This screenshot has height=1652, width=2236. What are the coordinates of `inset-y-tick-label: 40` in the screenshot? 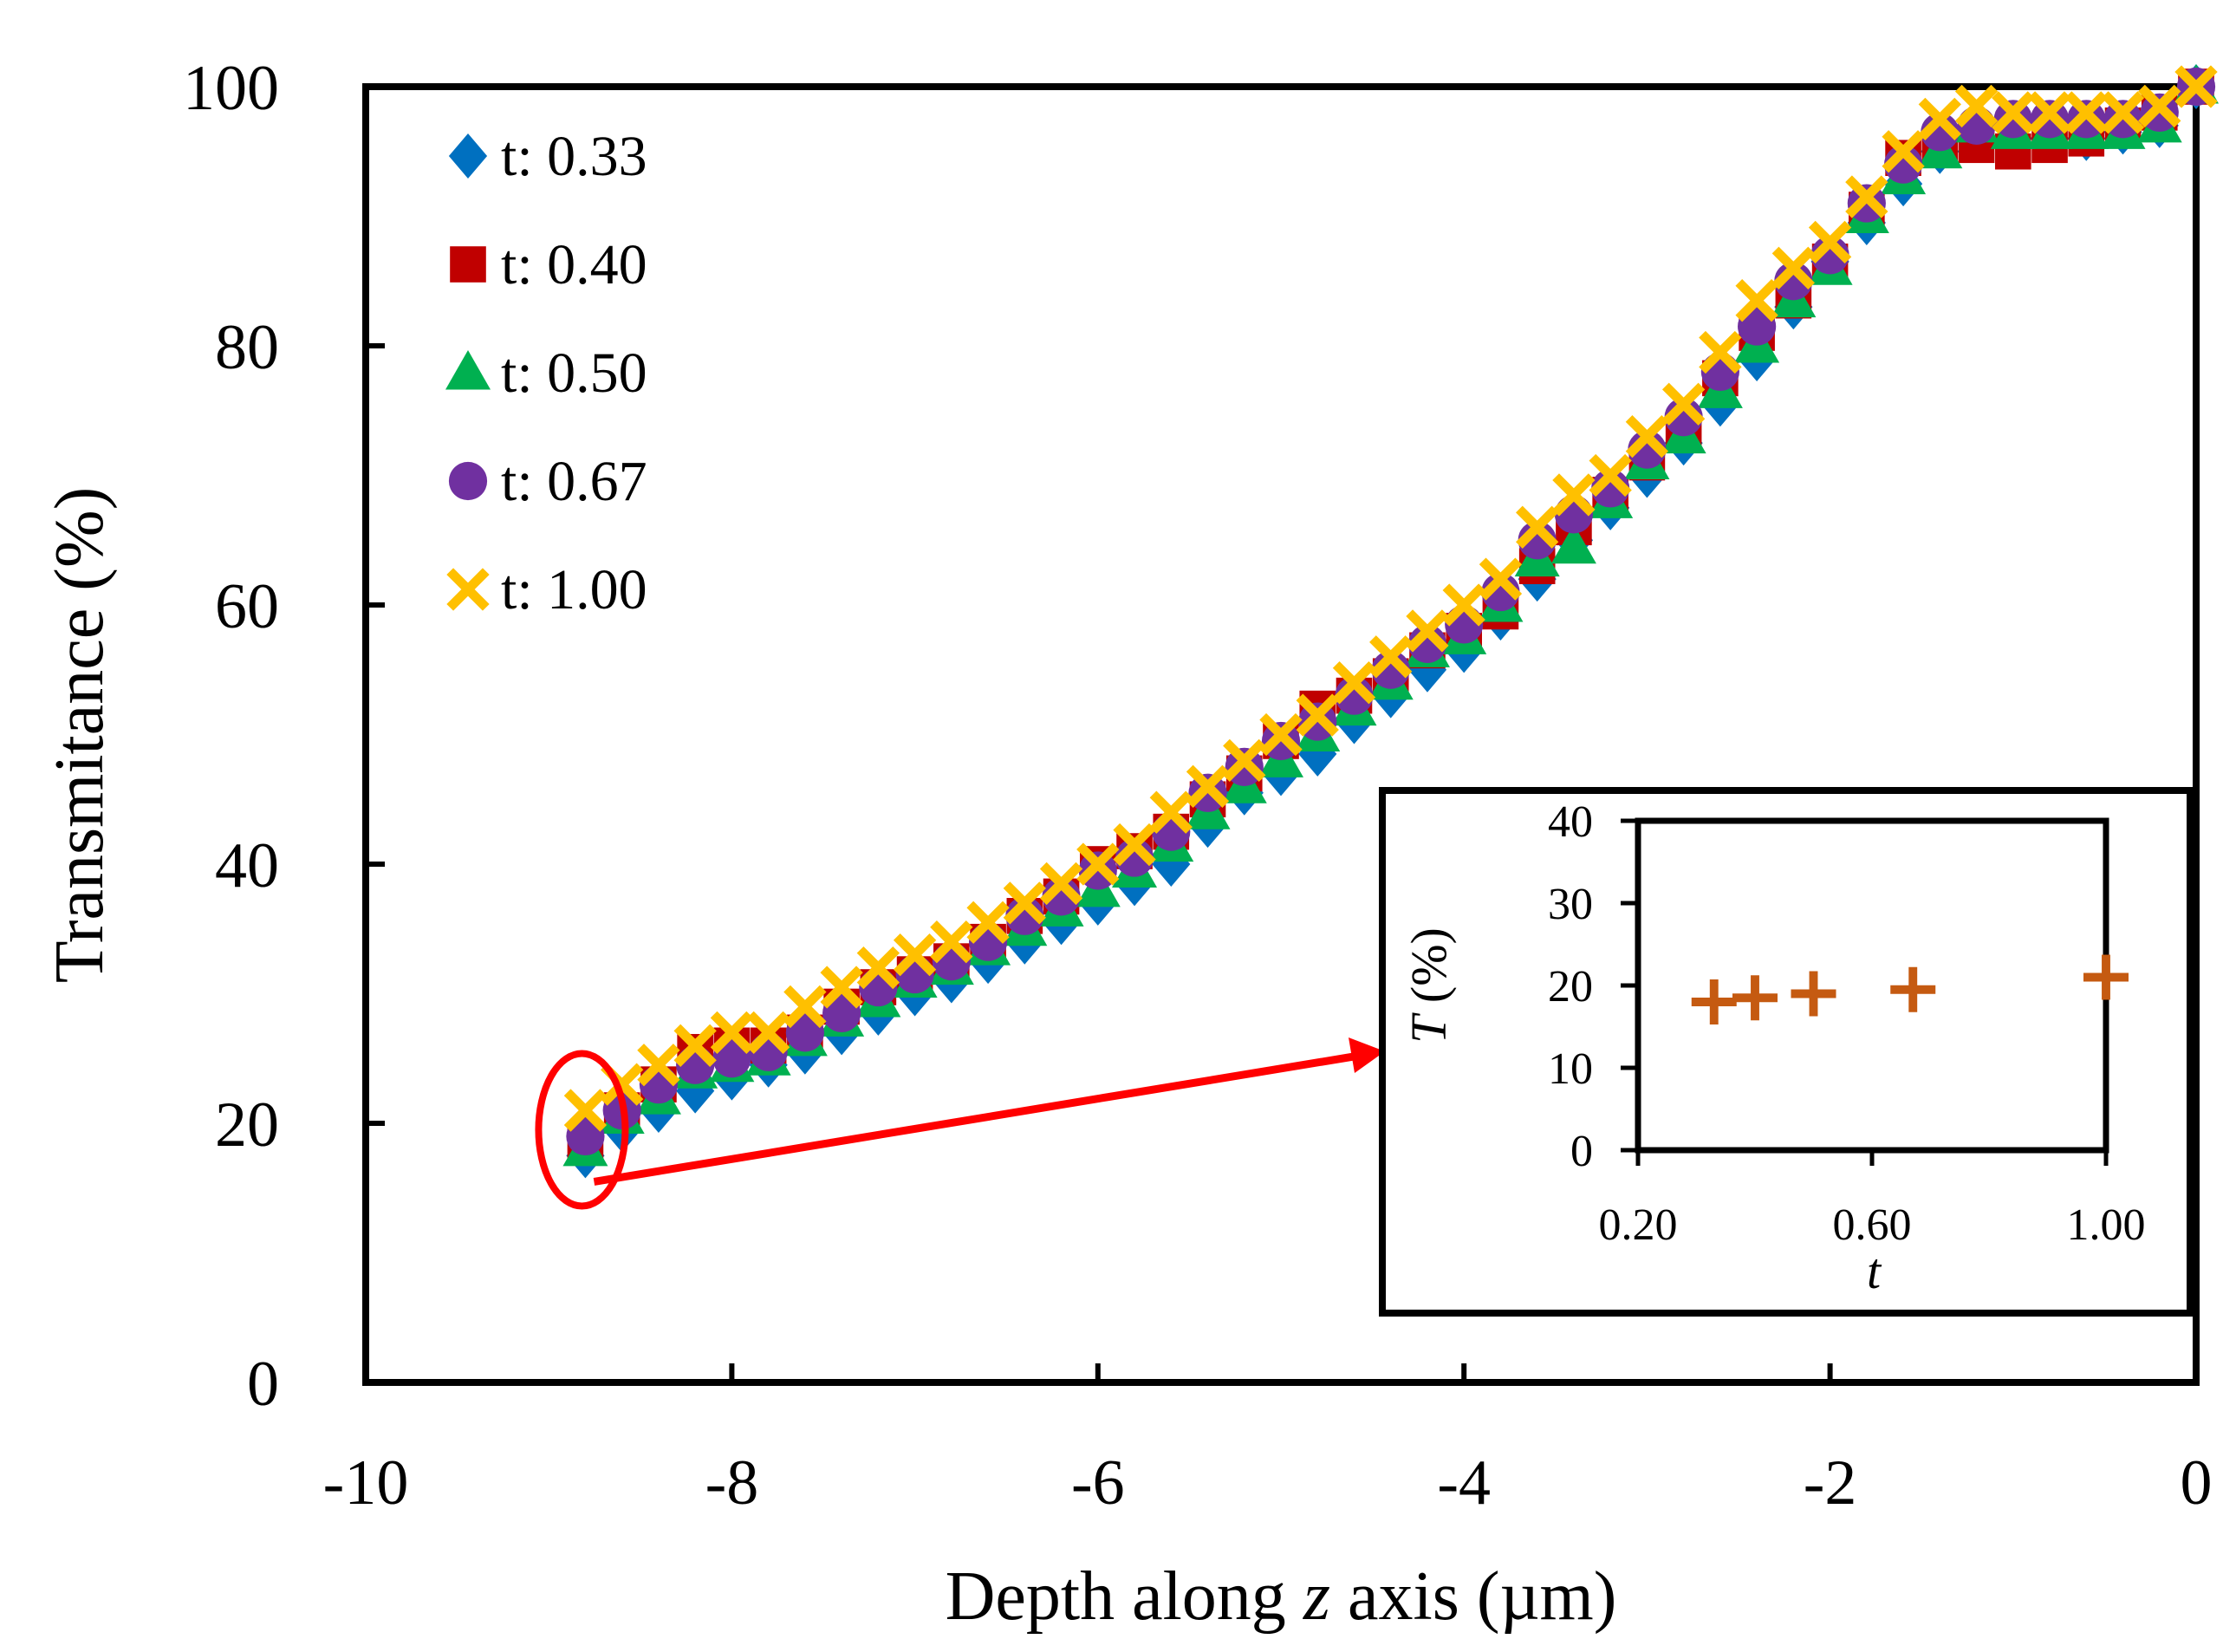 It's located at (1570, 822).